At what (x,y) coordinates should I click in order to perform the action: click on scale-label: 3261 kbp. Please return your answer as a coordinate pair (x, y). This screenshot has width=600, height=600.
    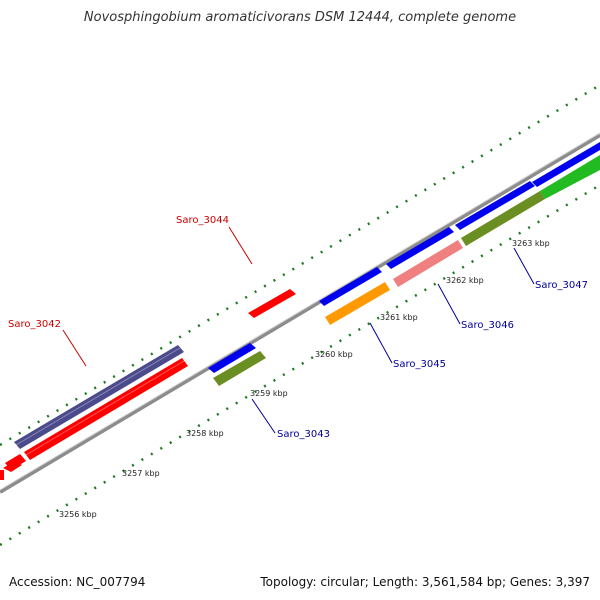
    Looking at the image, I should click on (399, 317).